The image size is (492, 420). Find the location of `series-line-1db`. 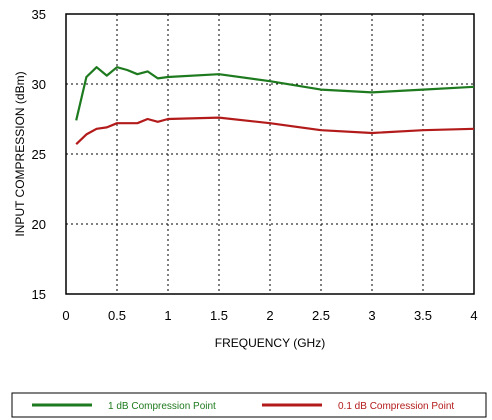

series-line-1db is located at coordinates (275, 93).